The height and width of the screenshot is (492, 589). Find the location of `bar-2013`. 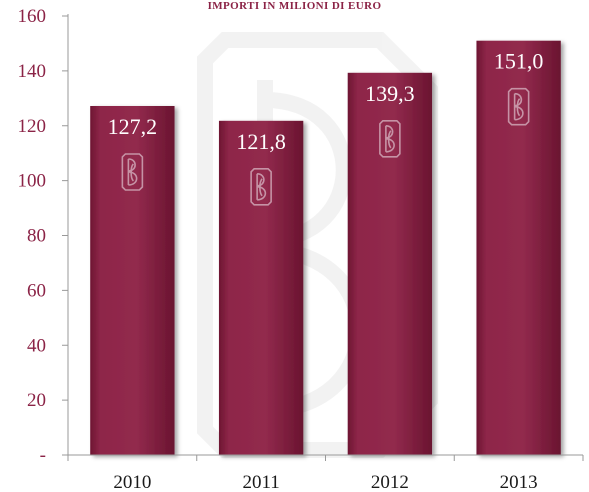

bar-2013 is located at coordinates (518, 247).